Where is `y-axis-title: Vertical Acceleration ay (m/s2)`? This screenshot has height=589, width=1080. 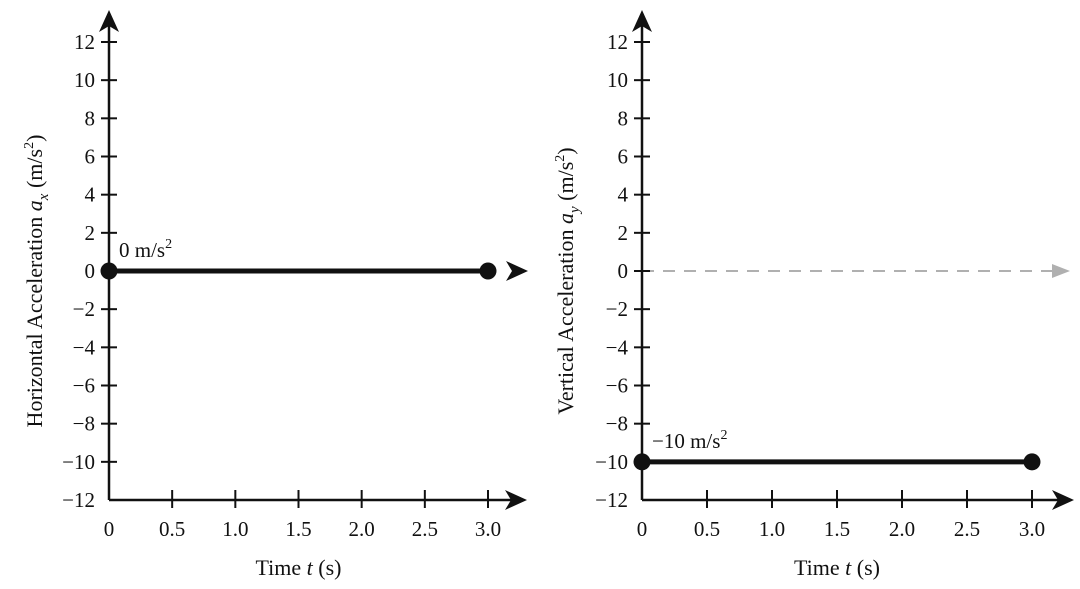 y-axis-title: Vertical Acceleration ay (m/s2) is located at coordinates (568, 280).